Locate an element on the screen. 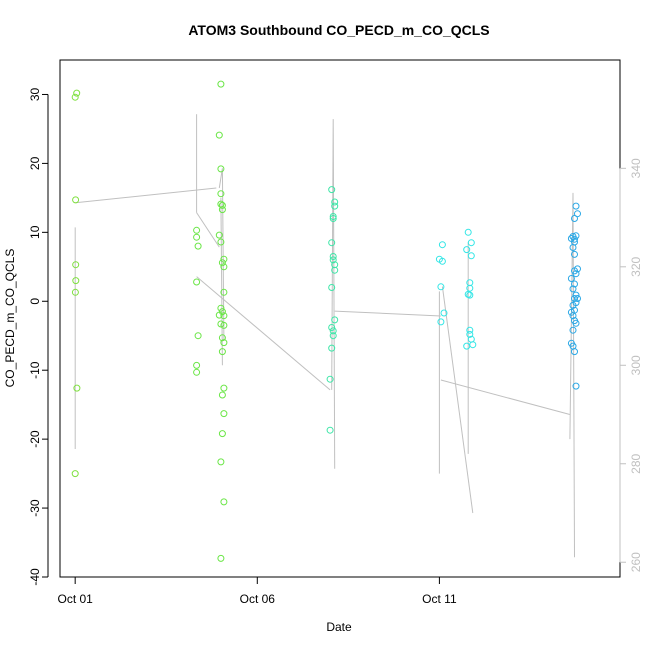  y2-tick-label: 300 is located at coordinates (636, 365).